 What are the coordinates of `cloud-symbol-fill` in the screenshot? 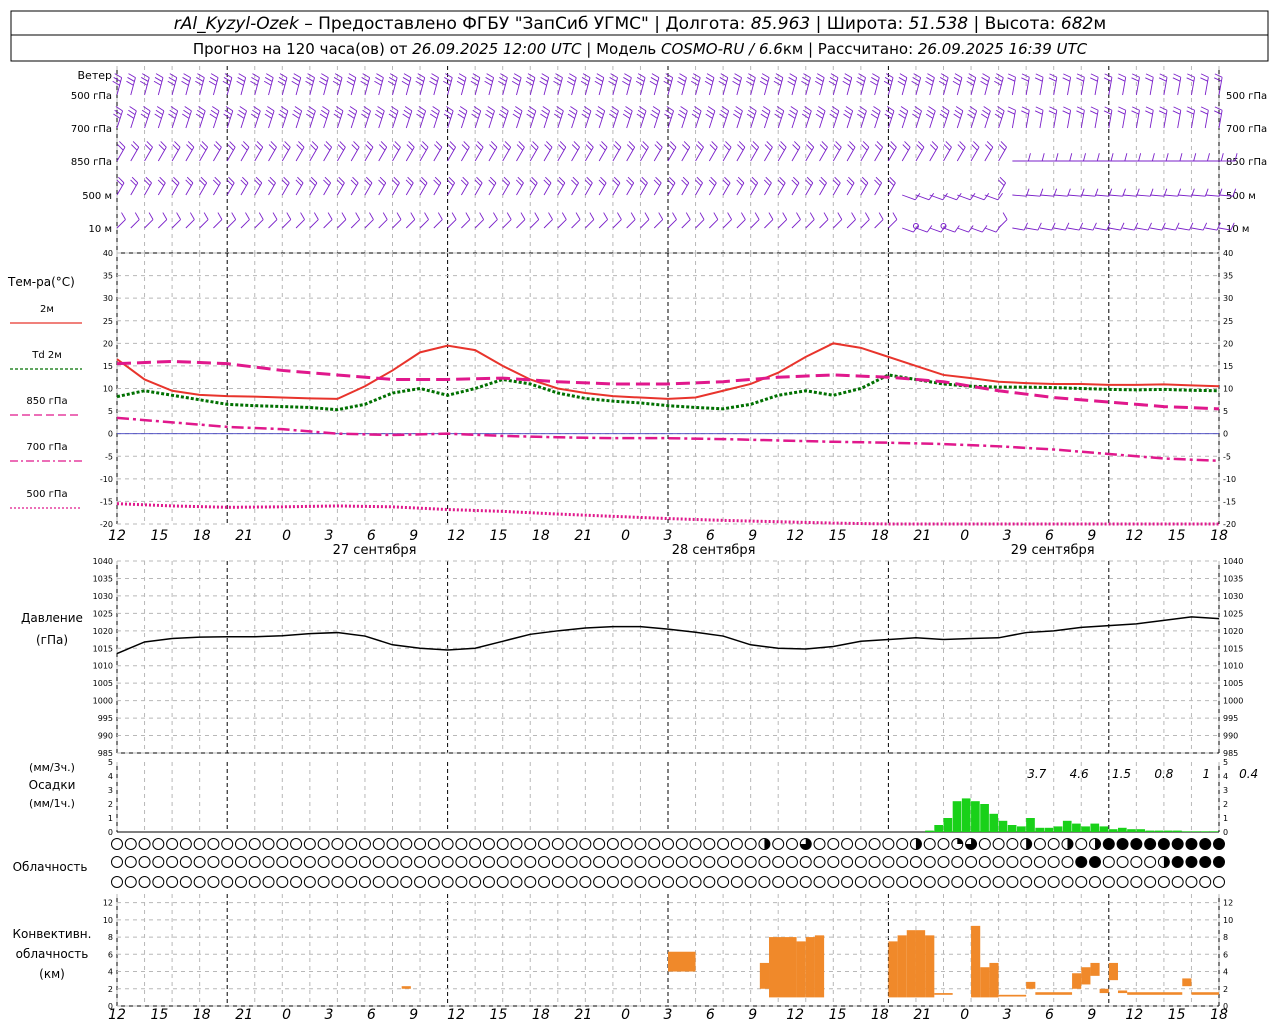 It's located at (960, 841).